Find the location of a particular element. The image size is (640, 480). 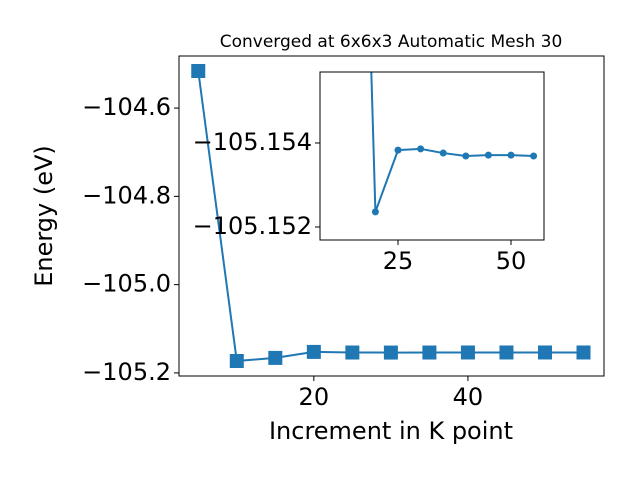

x-axis-label: Increment in K point is located at coordinates (391, 431).